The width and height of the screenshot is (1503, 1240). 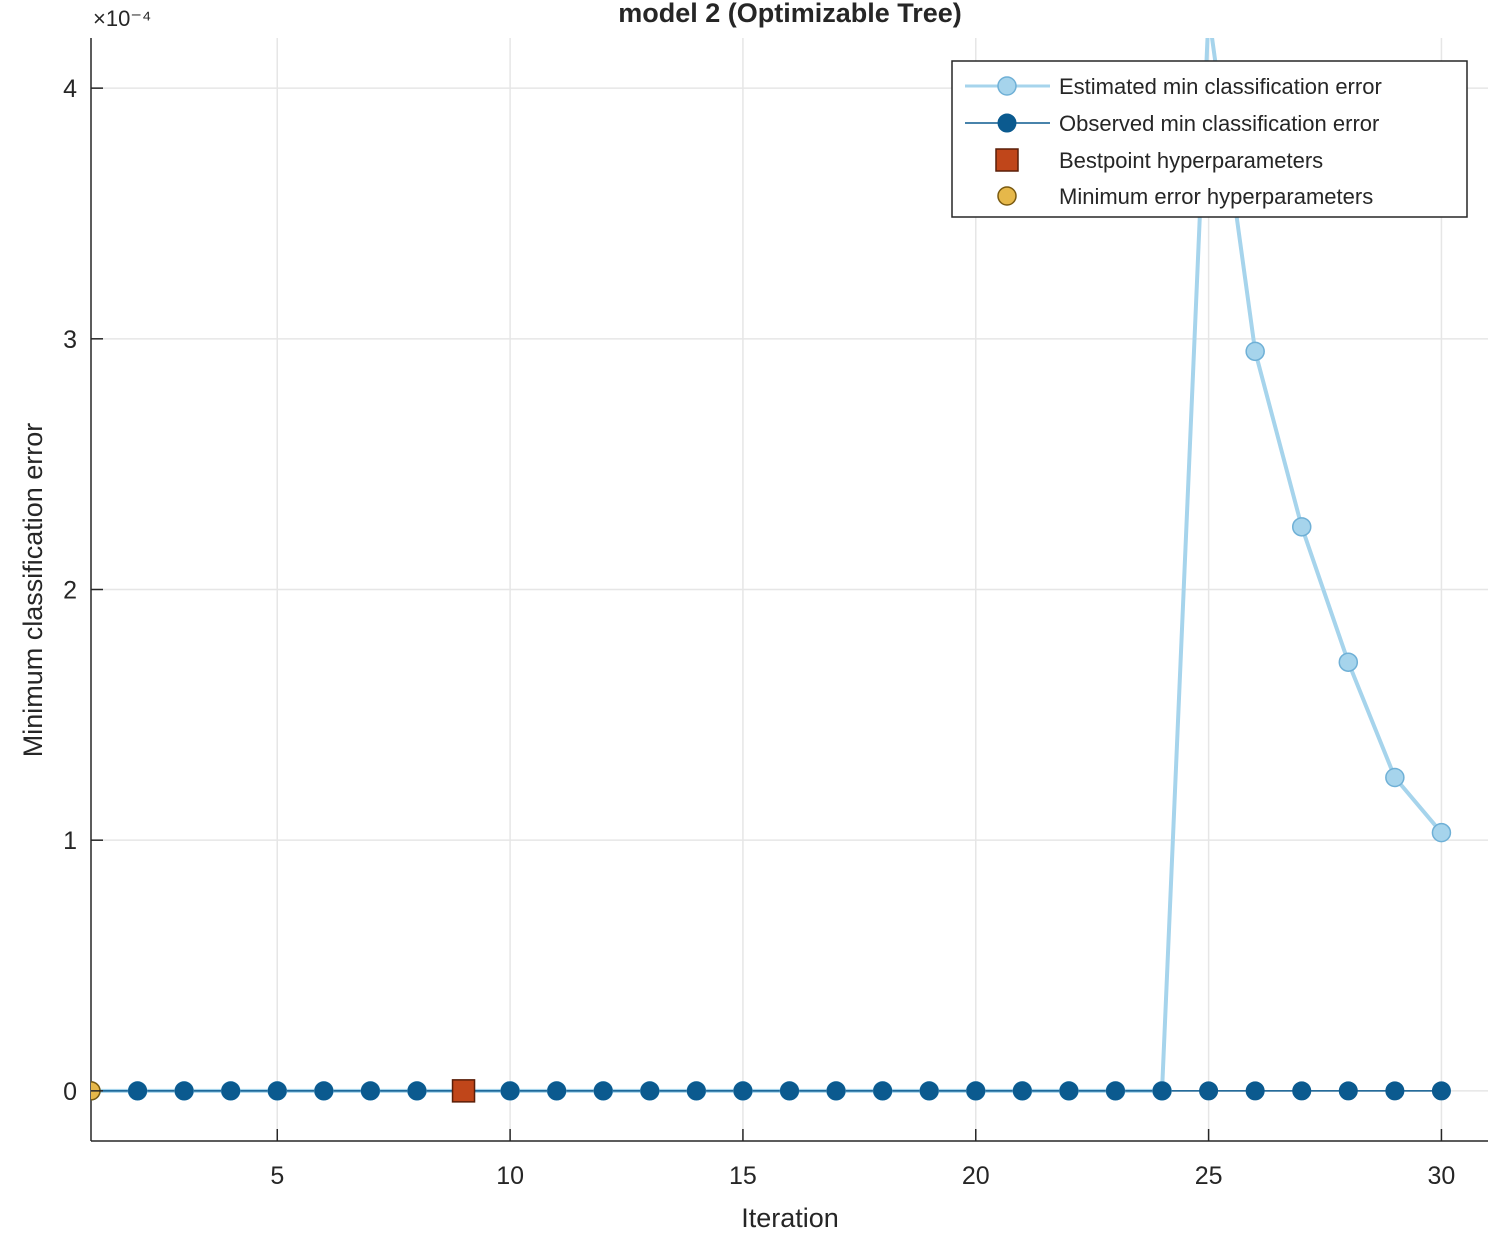 I want to click on x-tick-label: 10, so click(x=510, y=1176).